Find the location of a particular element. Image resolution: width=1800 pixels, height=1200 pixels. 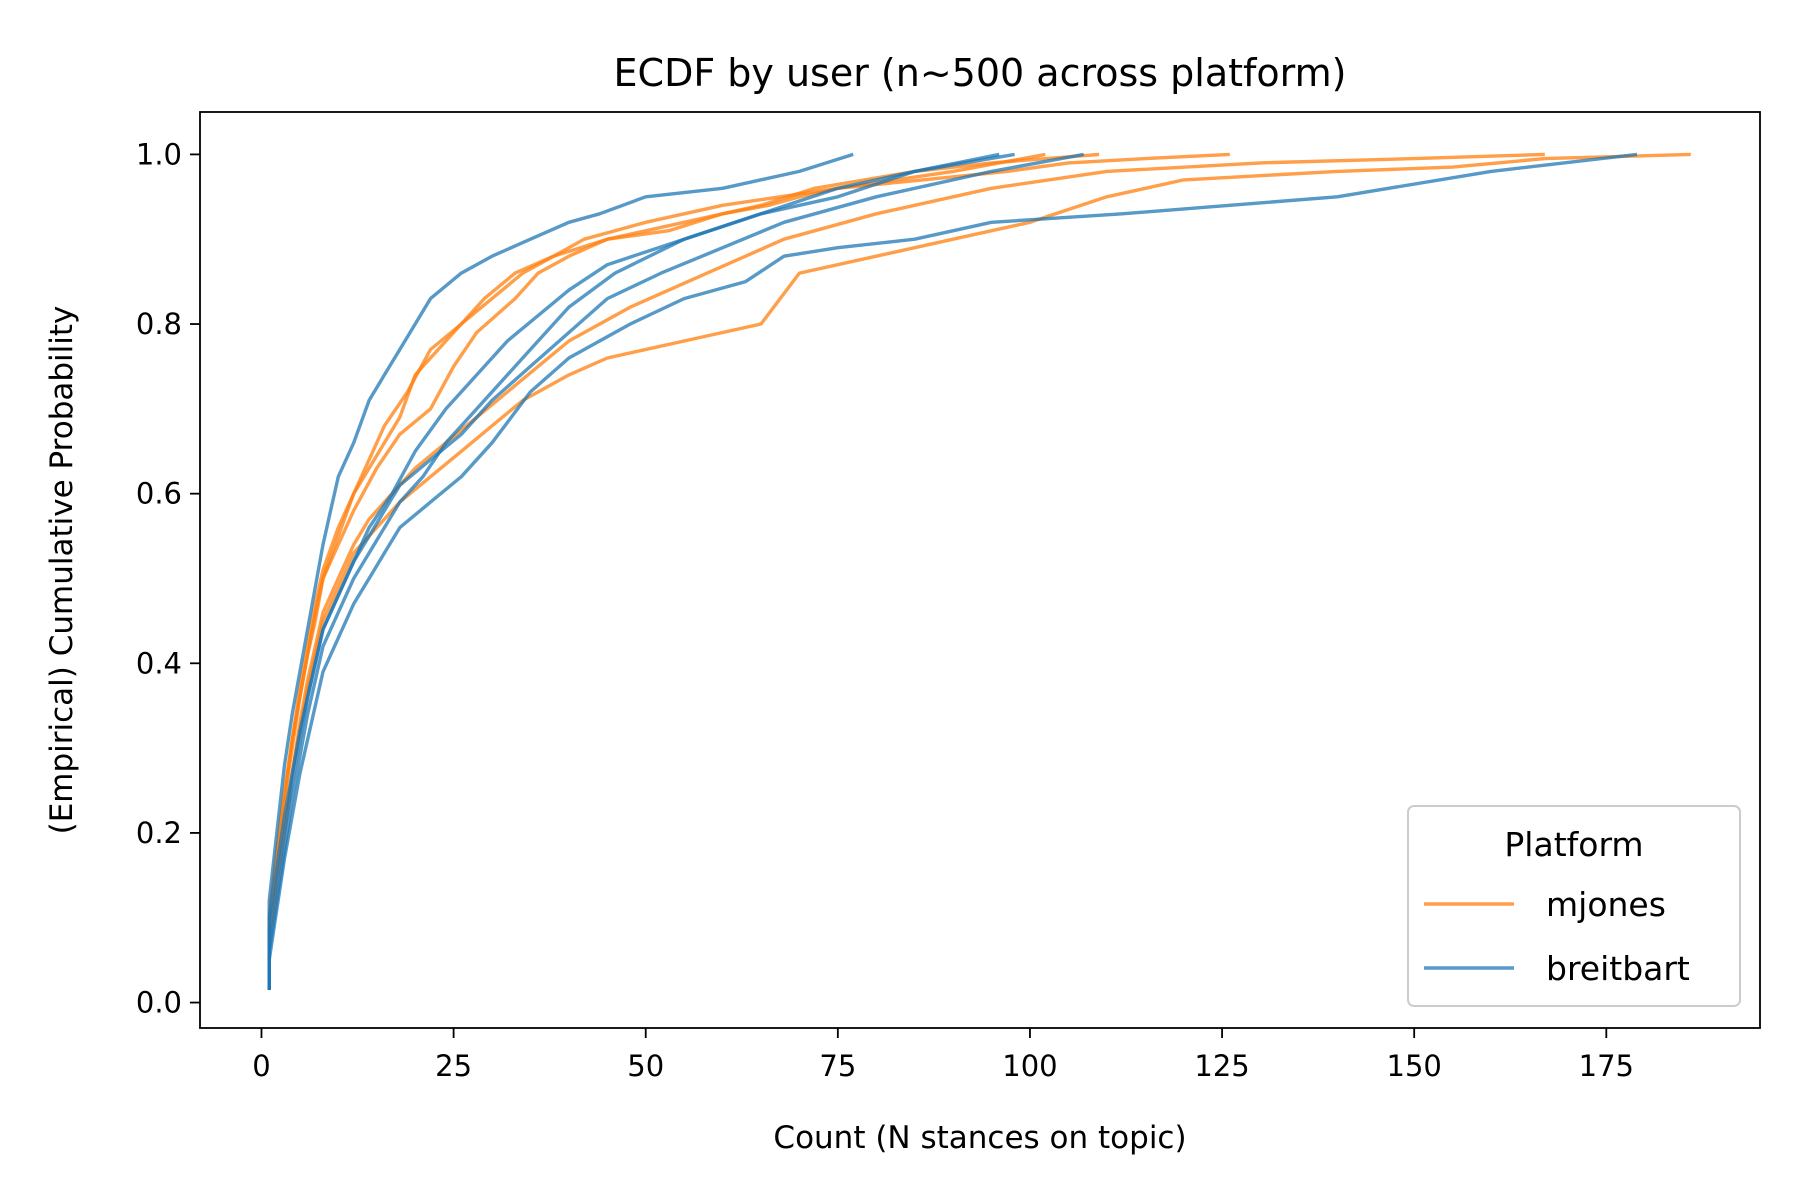

x-tick-label: 25 is located at coordinates (453, 1066).